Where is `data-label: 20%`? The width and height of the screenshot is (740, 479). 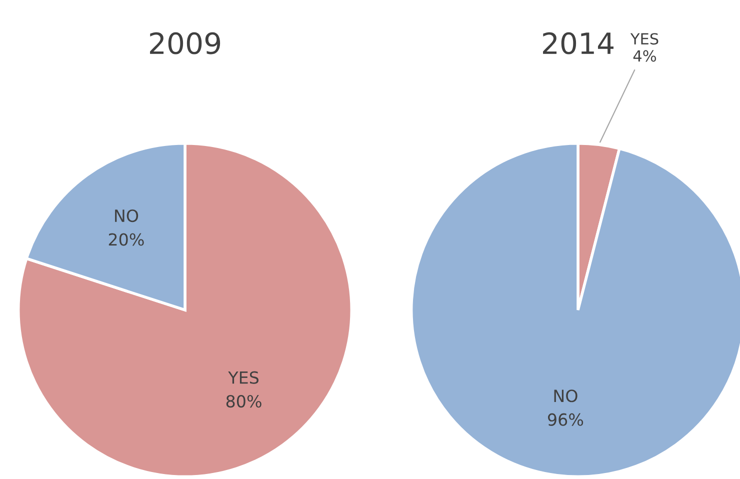 data-label: 20% is located at coordinates (126, 239).